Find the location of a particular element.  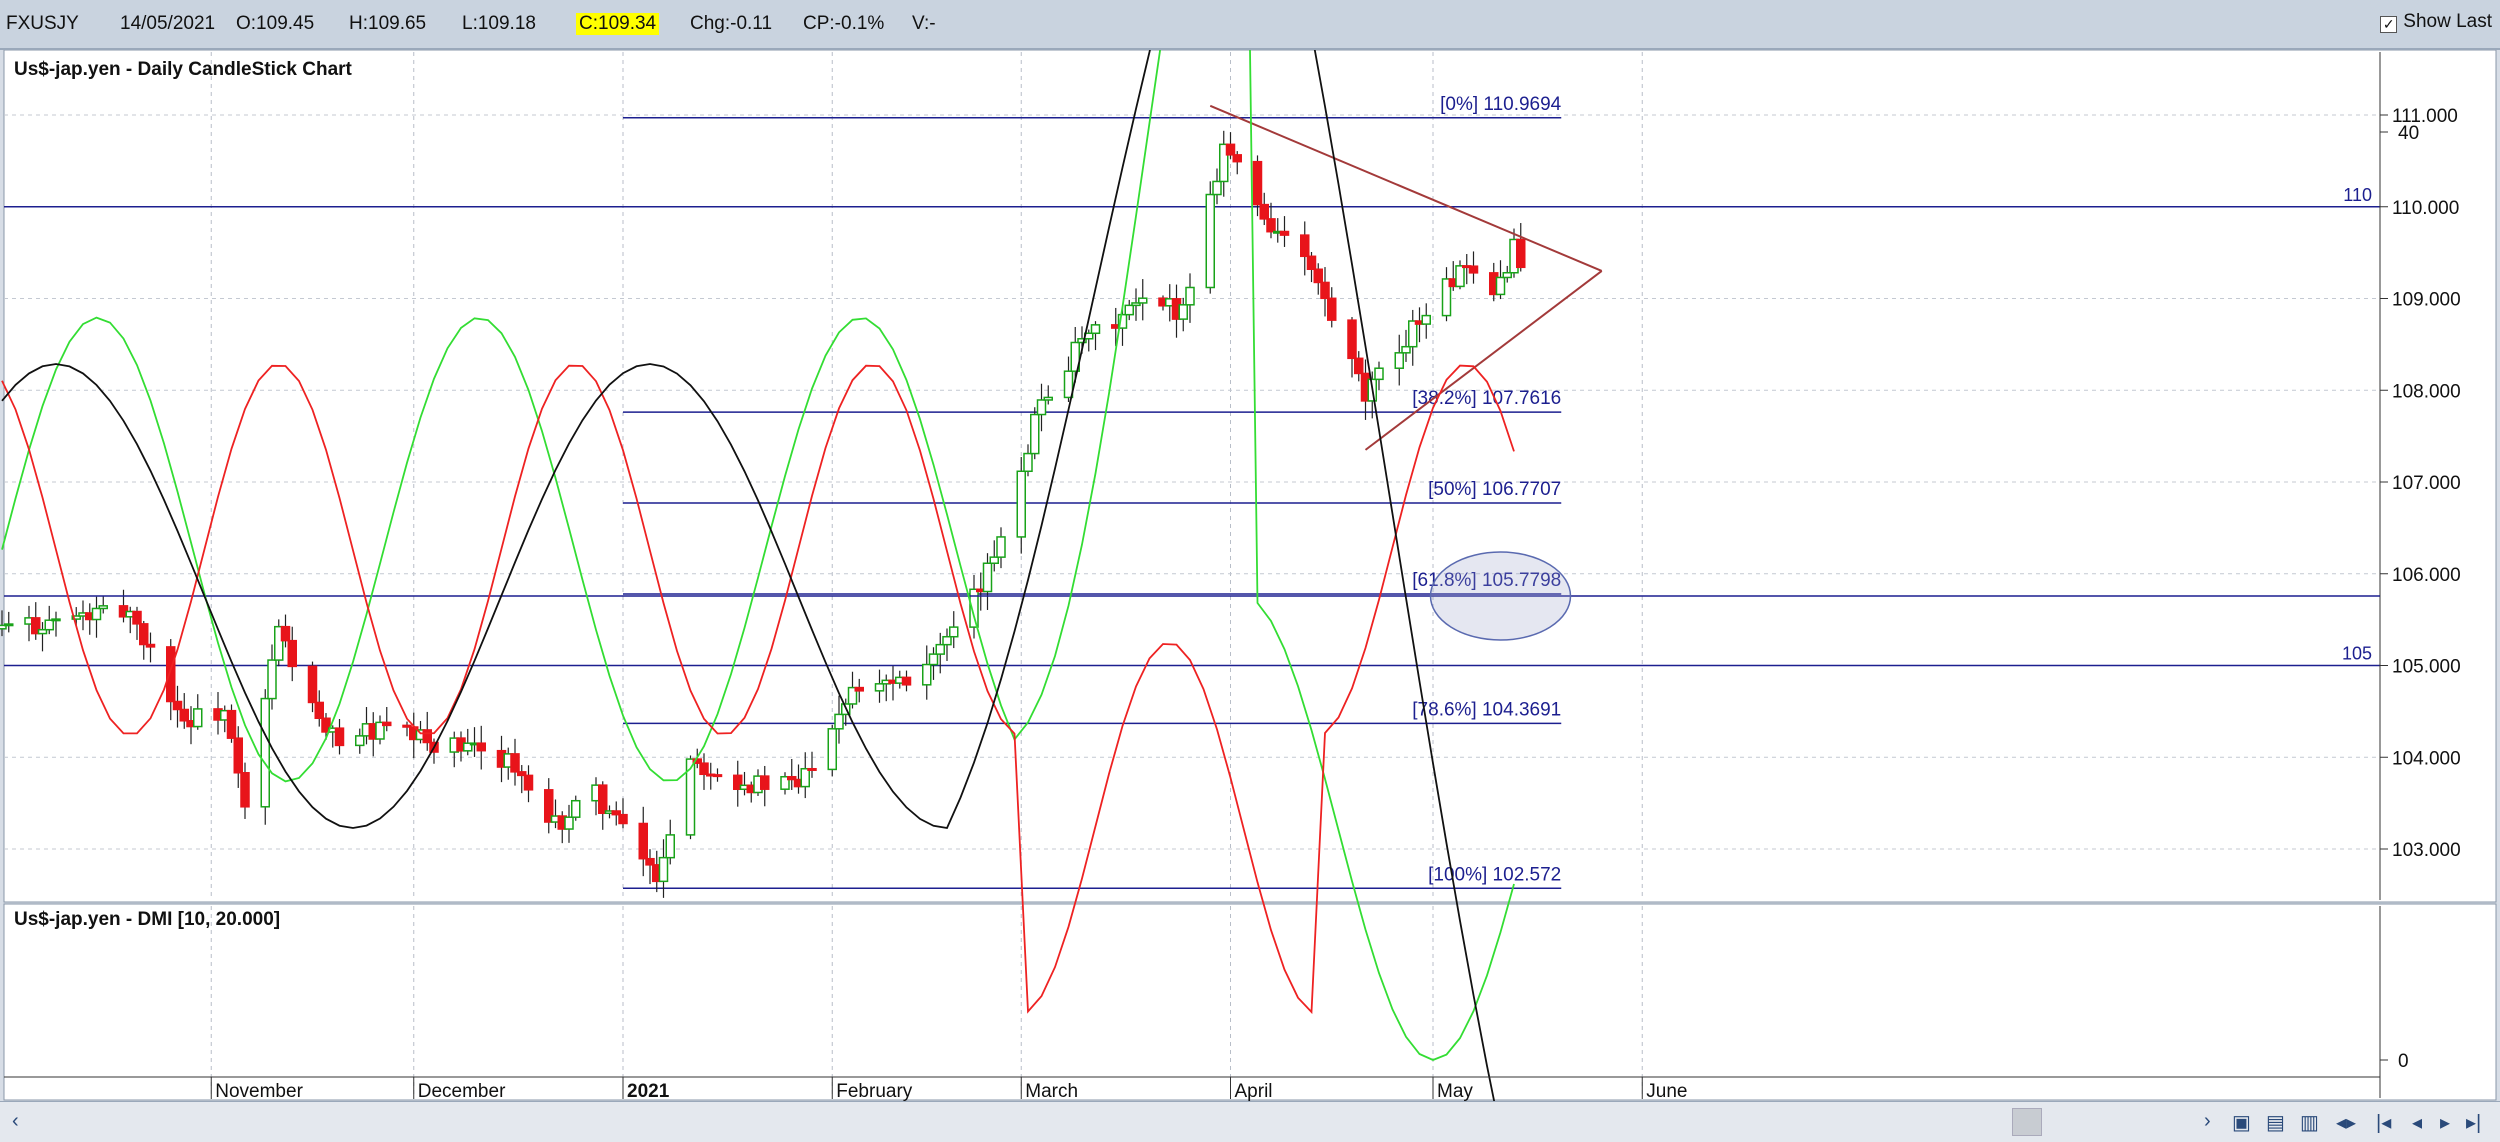

price-chart-title: Us$-jap.yen - Daily CandleStick Chart is located at coordinates (183, 69).